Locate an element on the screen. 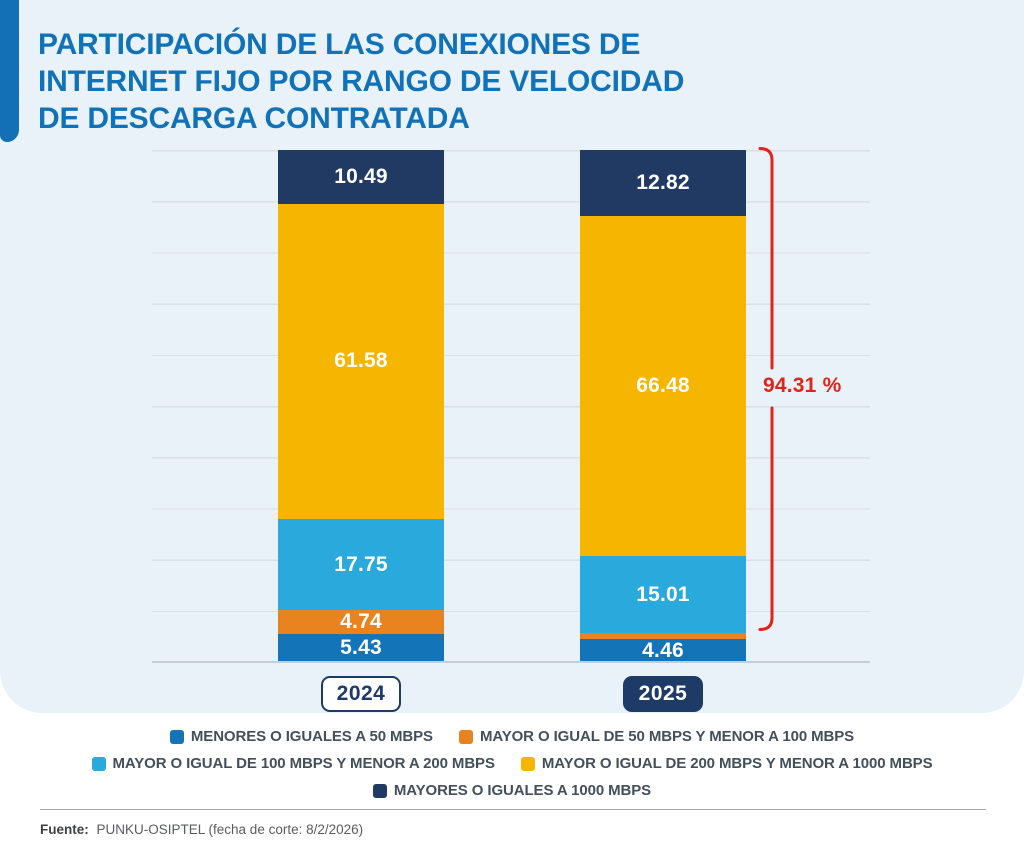 This screenshot has height=856, width=1024. x-axis-line is located at coordinates (511, 662).